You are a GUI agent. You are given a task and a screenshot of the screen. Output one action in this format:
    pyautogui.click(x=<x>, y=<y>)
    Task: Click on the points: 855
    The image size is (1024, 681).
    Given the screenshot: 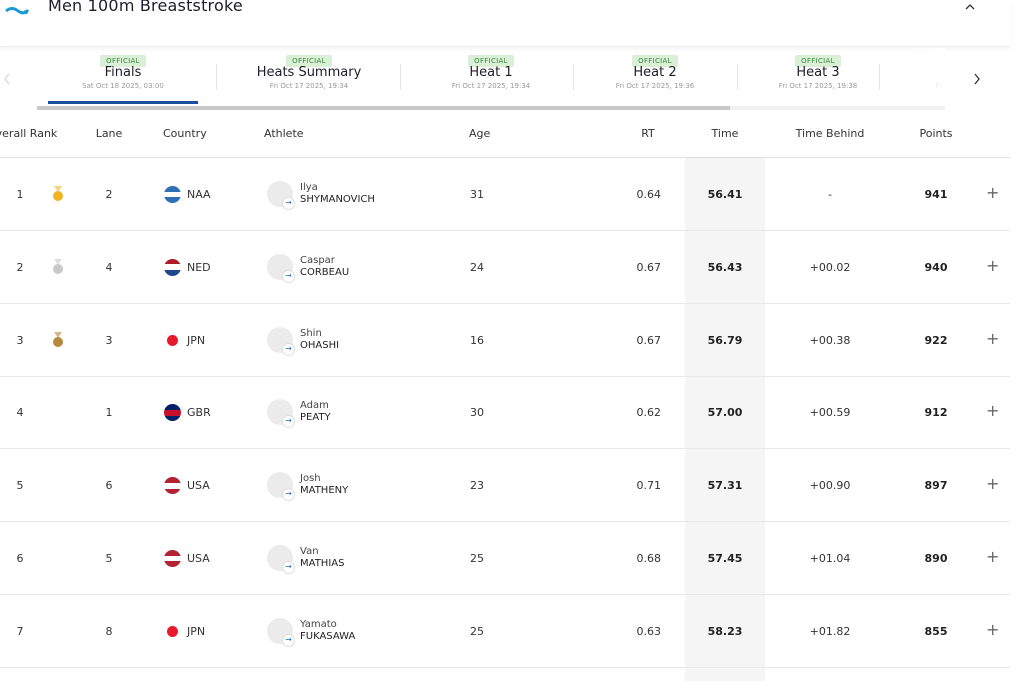 What is the action you would take?
    pyautogui.click(x=936, y=631)
    